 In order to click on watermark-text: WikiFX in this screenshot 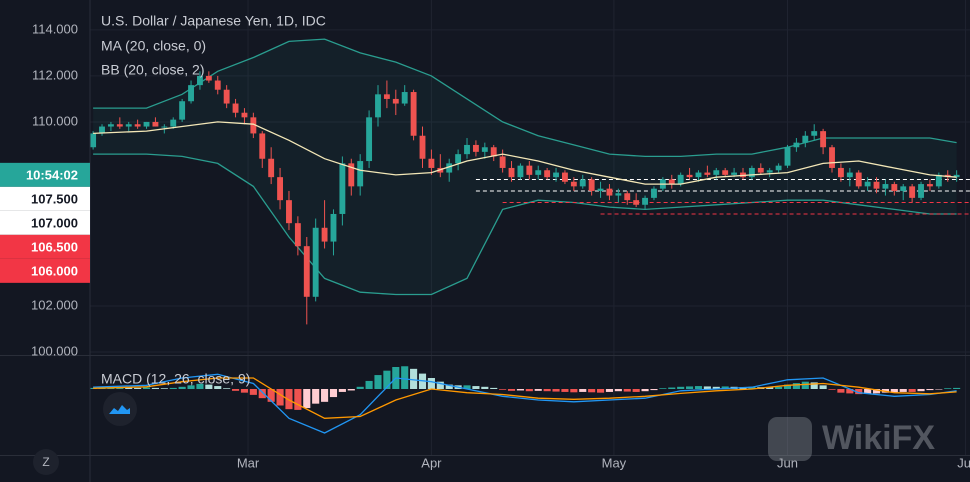, I will do `click(878, 438)`.